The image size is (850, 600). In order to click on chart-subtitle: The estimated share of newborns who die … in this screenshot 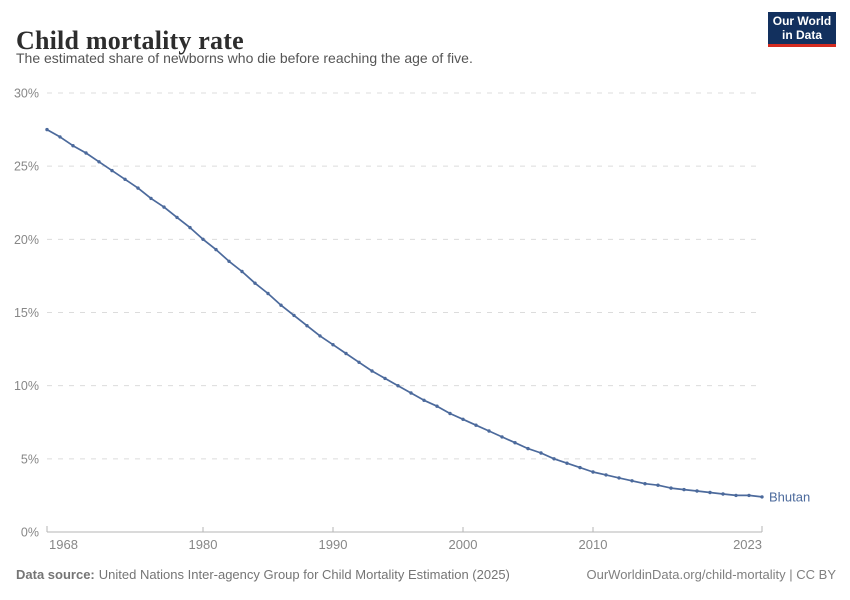, I will do `click(244, 58)`.